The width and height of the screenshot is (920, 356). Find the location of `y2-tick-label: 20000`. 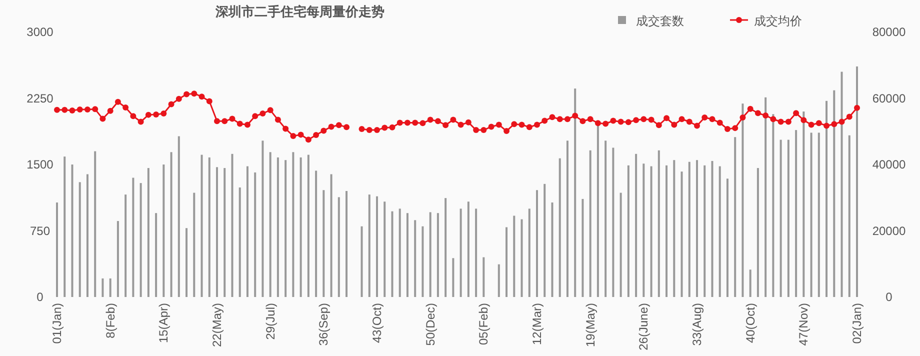

y2-tick-label: 20000 is located at coordinates (889, 231).